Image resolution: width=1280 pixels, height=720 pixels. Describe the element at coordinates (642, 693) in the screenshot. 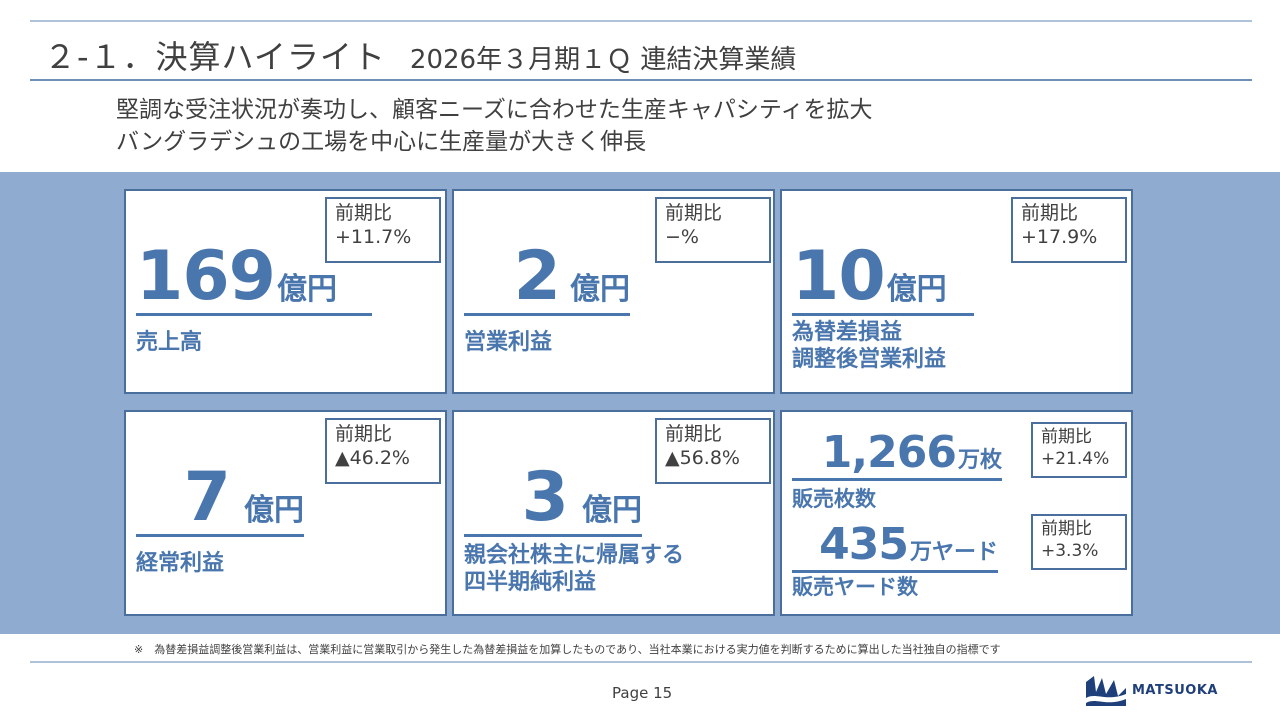

I see `page-number: Page 15` at that location.